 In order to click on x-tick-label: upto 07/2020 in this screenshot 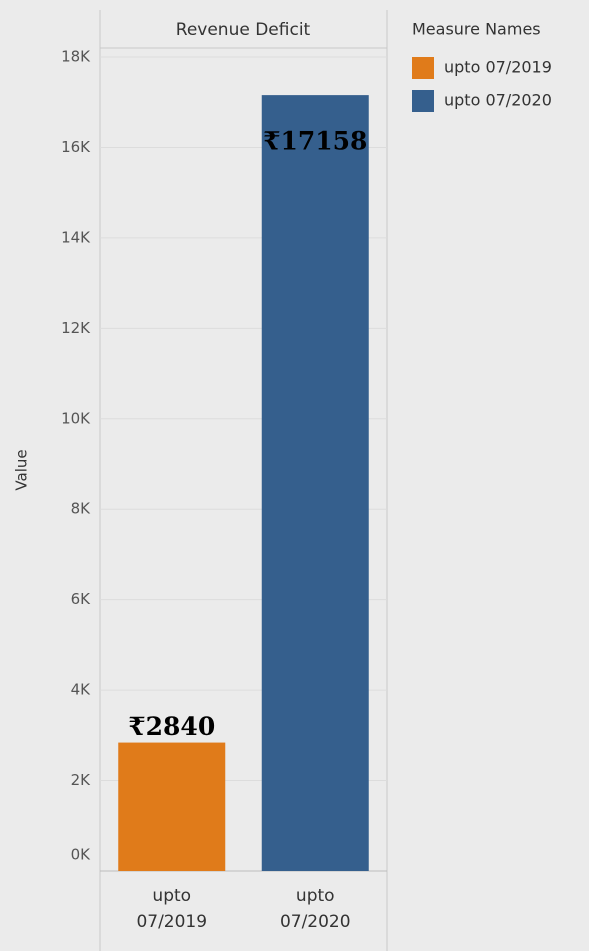, I will do `click(315, 909)`.